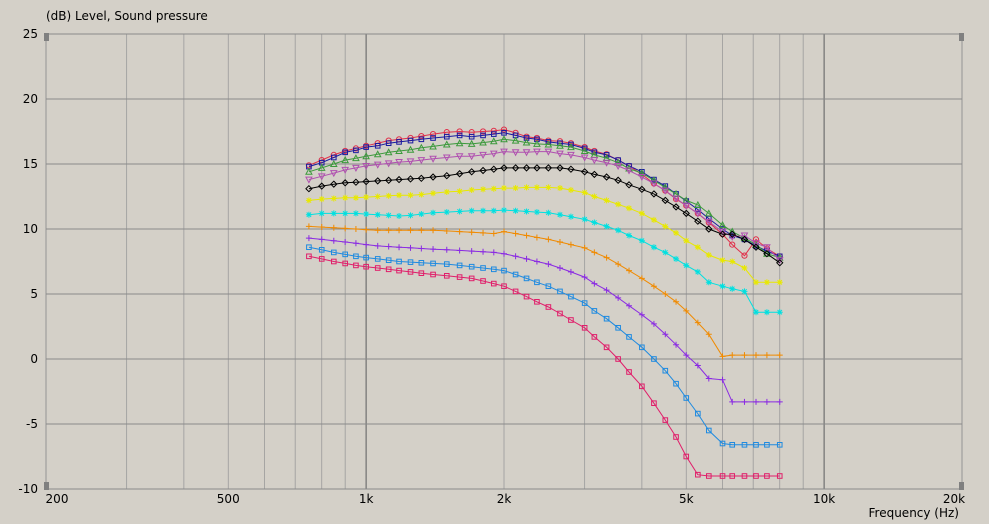 The width and height of the screenshot is (989, 524). What do you see at coordinates (954, 499) in the screenshot?
I see `x-tick-label: 20k` at bounding box center [954, 499].